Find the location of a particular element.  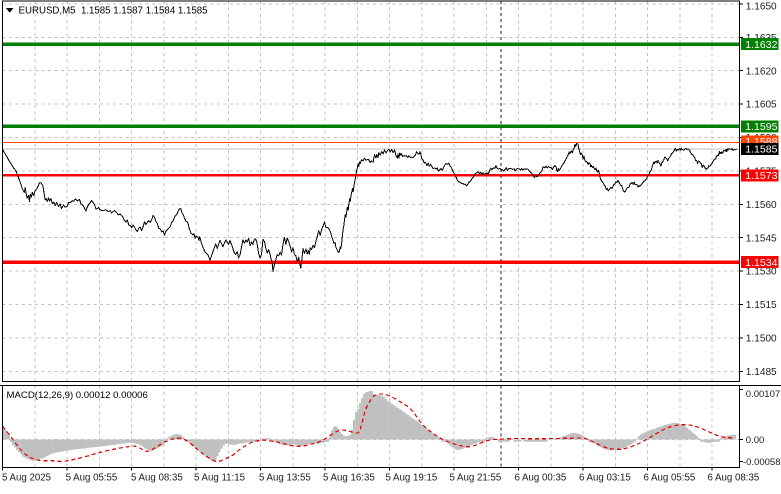

svg-text: 1.1620 is located at coordinates (761, 71).